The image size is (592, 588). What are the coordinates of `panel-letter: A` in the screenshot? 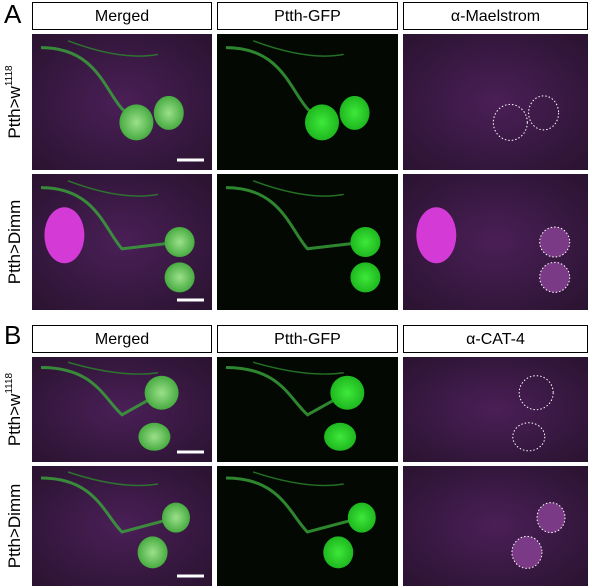 It's located at (13, 14).